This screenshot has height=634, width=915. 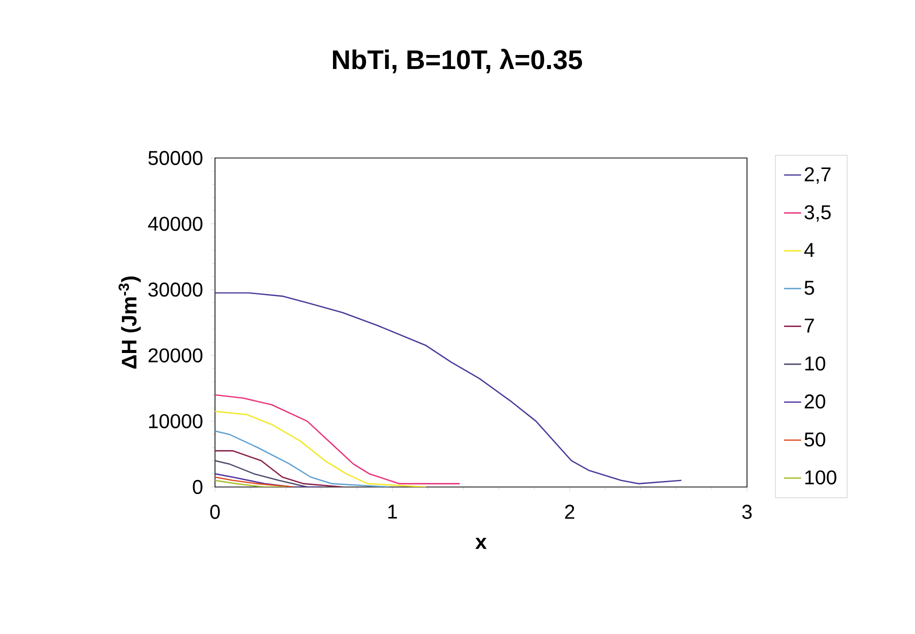 I want to click on y-tick-label: 0, so click(x=197, y=487).